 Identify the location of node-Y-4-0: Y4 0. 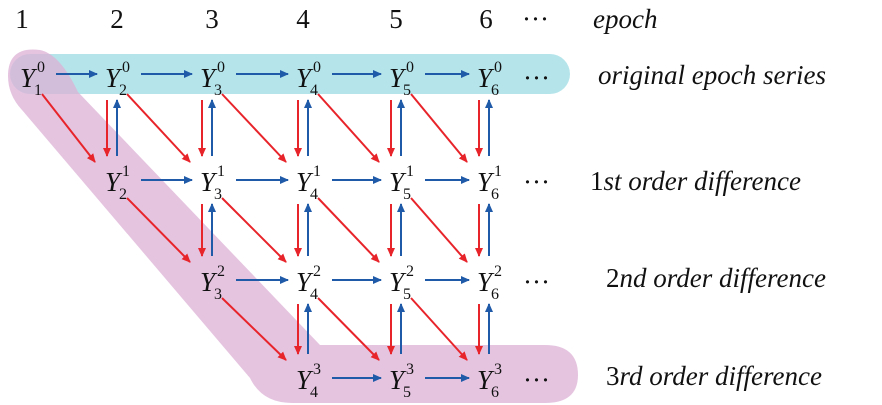
(308, 79).